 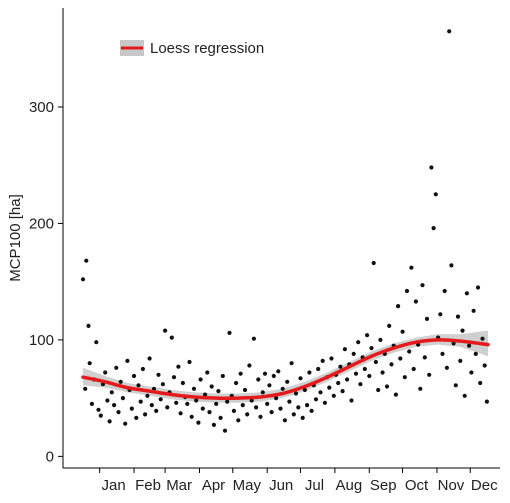 What do you see at coordinates (179, 485) in the screenshot?
I see `x-tick-label: Mar` at bounding box center [179, 485].